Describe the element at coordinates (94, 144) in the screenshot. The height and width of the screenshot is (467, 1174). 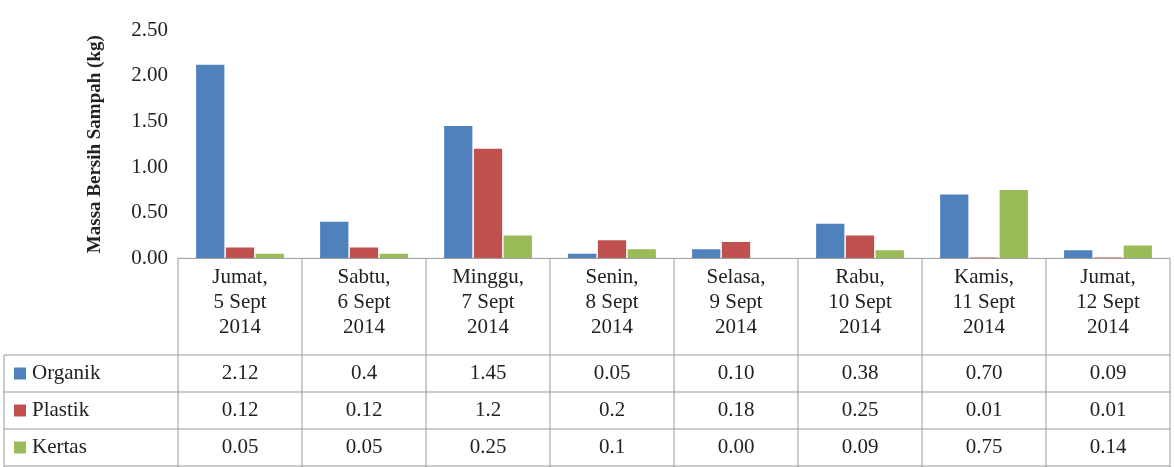
I see `y-axis-title: Massa Bersih Sampah (kg)` at that location.